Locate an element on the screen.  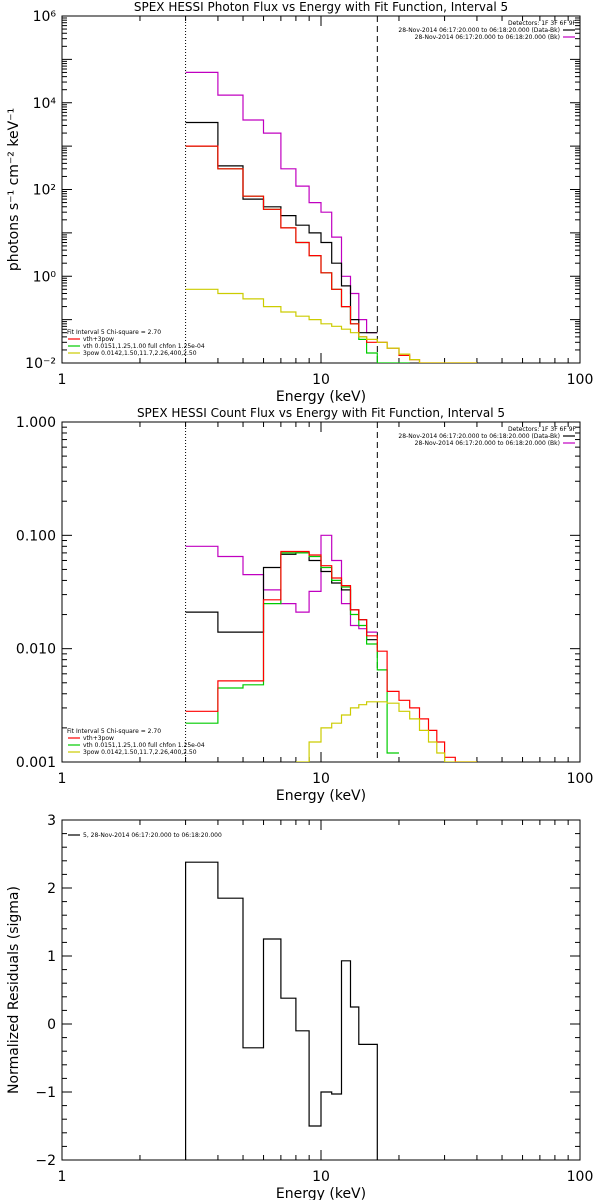
y-tick-label: 10⁴ is located at coordinates (45, 104).